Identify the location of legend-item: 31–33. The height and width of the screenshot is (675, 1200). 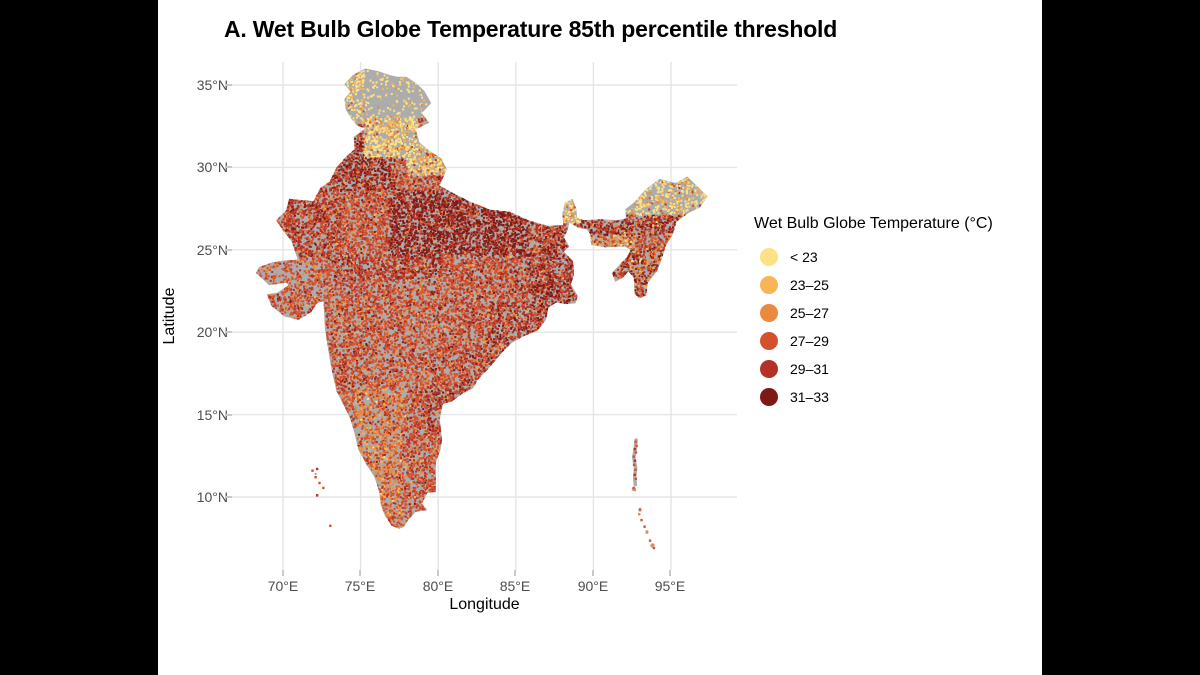
(897, 397).